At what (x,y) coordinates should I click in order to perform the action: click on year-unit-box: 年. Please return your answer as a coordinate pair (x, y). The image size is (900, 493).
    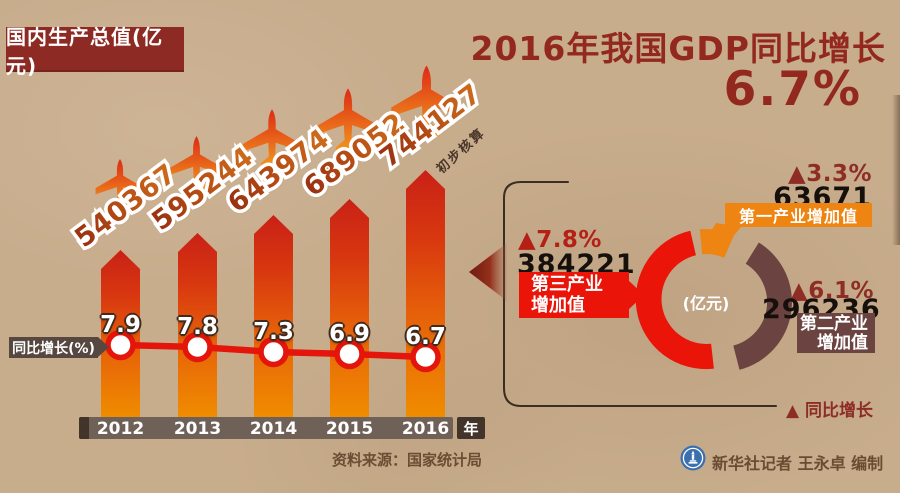
    Looking at the image, I should click on (471, 428).